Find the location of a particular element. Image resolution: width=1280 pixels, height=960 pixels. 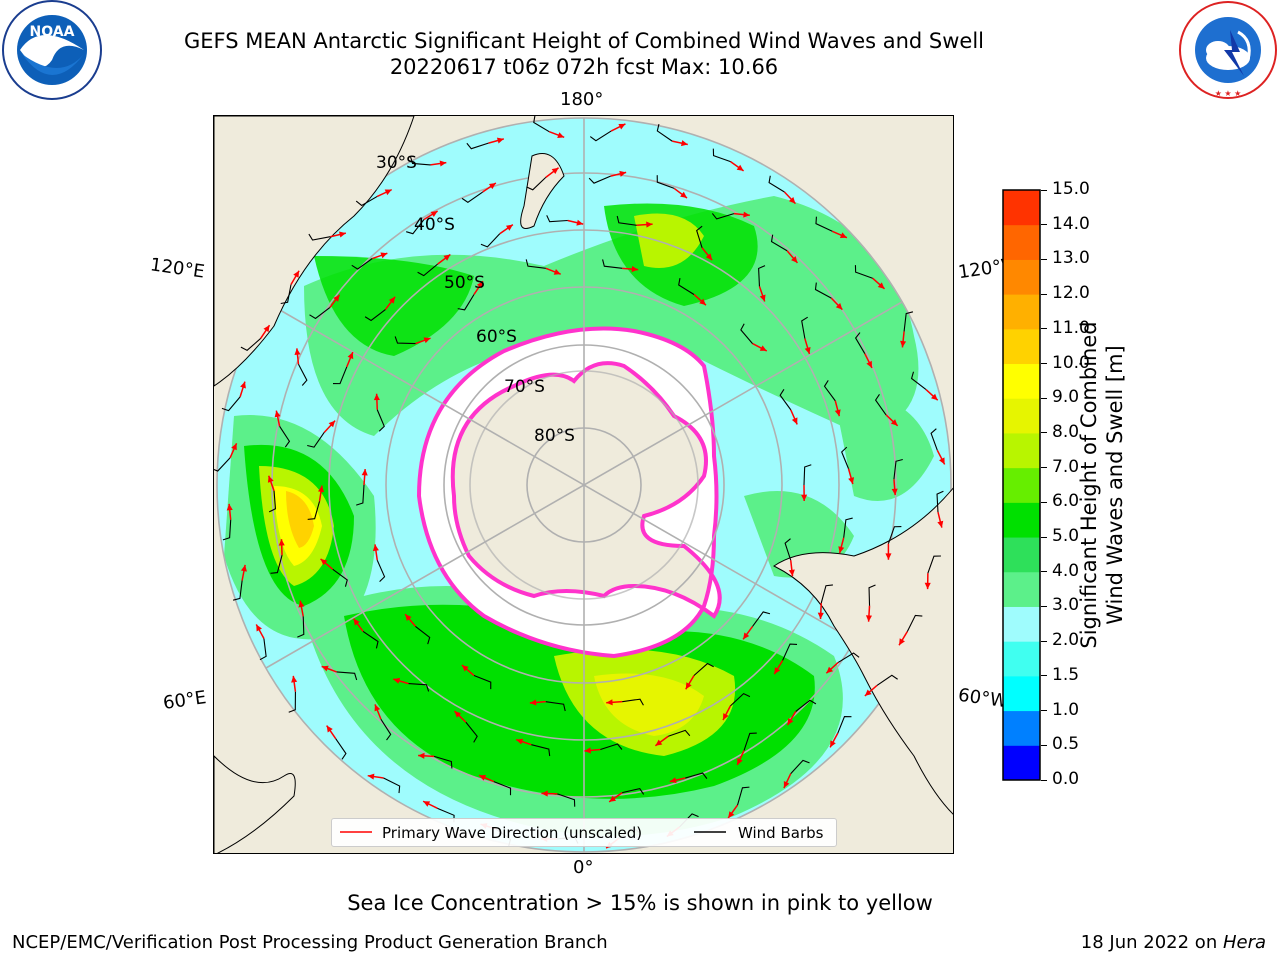

colorbar-label-line2: Wind Waves and Swell [m] is located at coordinates (1115, 485).